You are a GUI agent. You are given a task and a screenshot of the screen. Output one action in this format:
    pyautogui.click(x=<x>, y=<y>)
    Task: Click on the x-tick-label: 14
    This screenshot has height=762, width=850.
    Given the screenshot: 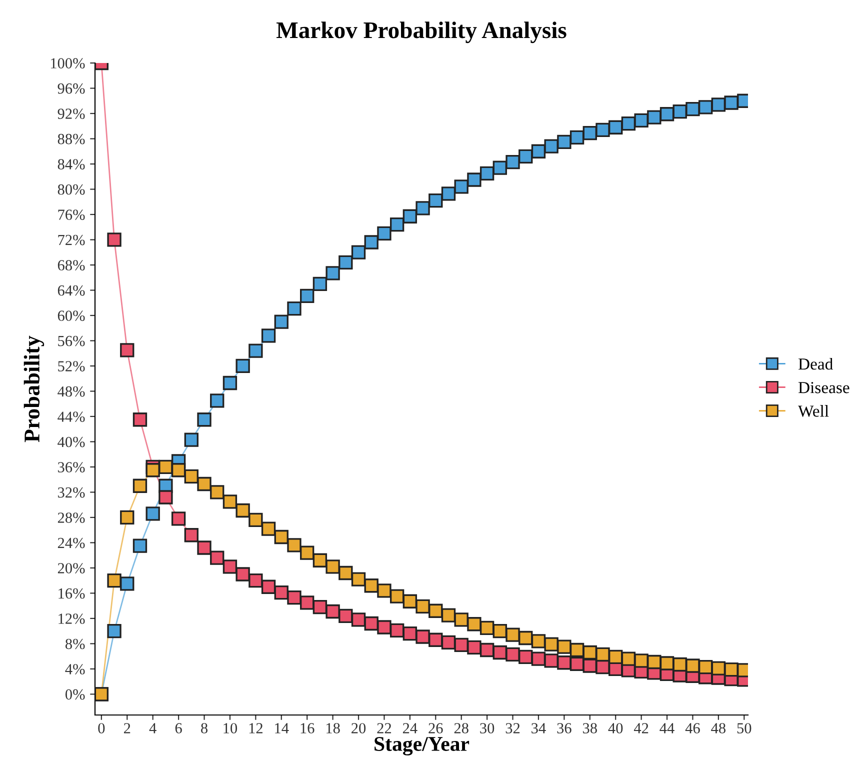 What is the action you would take?
    pyautogui.click(x=282, y=728)
    